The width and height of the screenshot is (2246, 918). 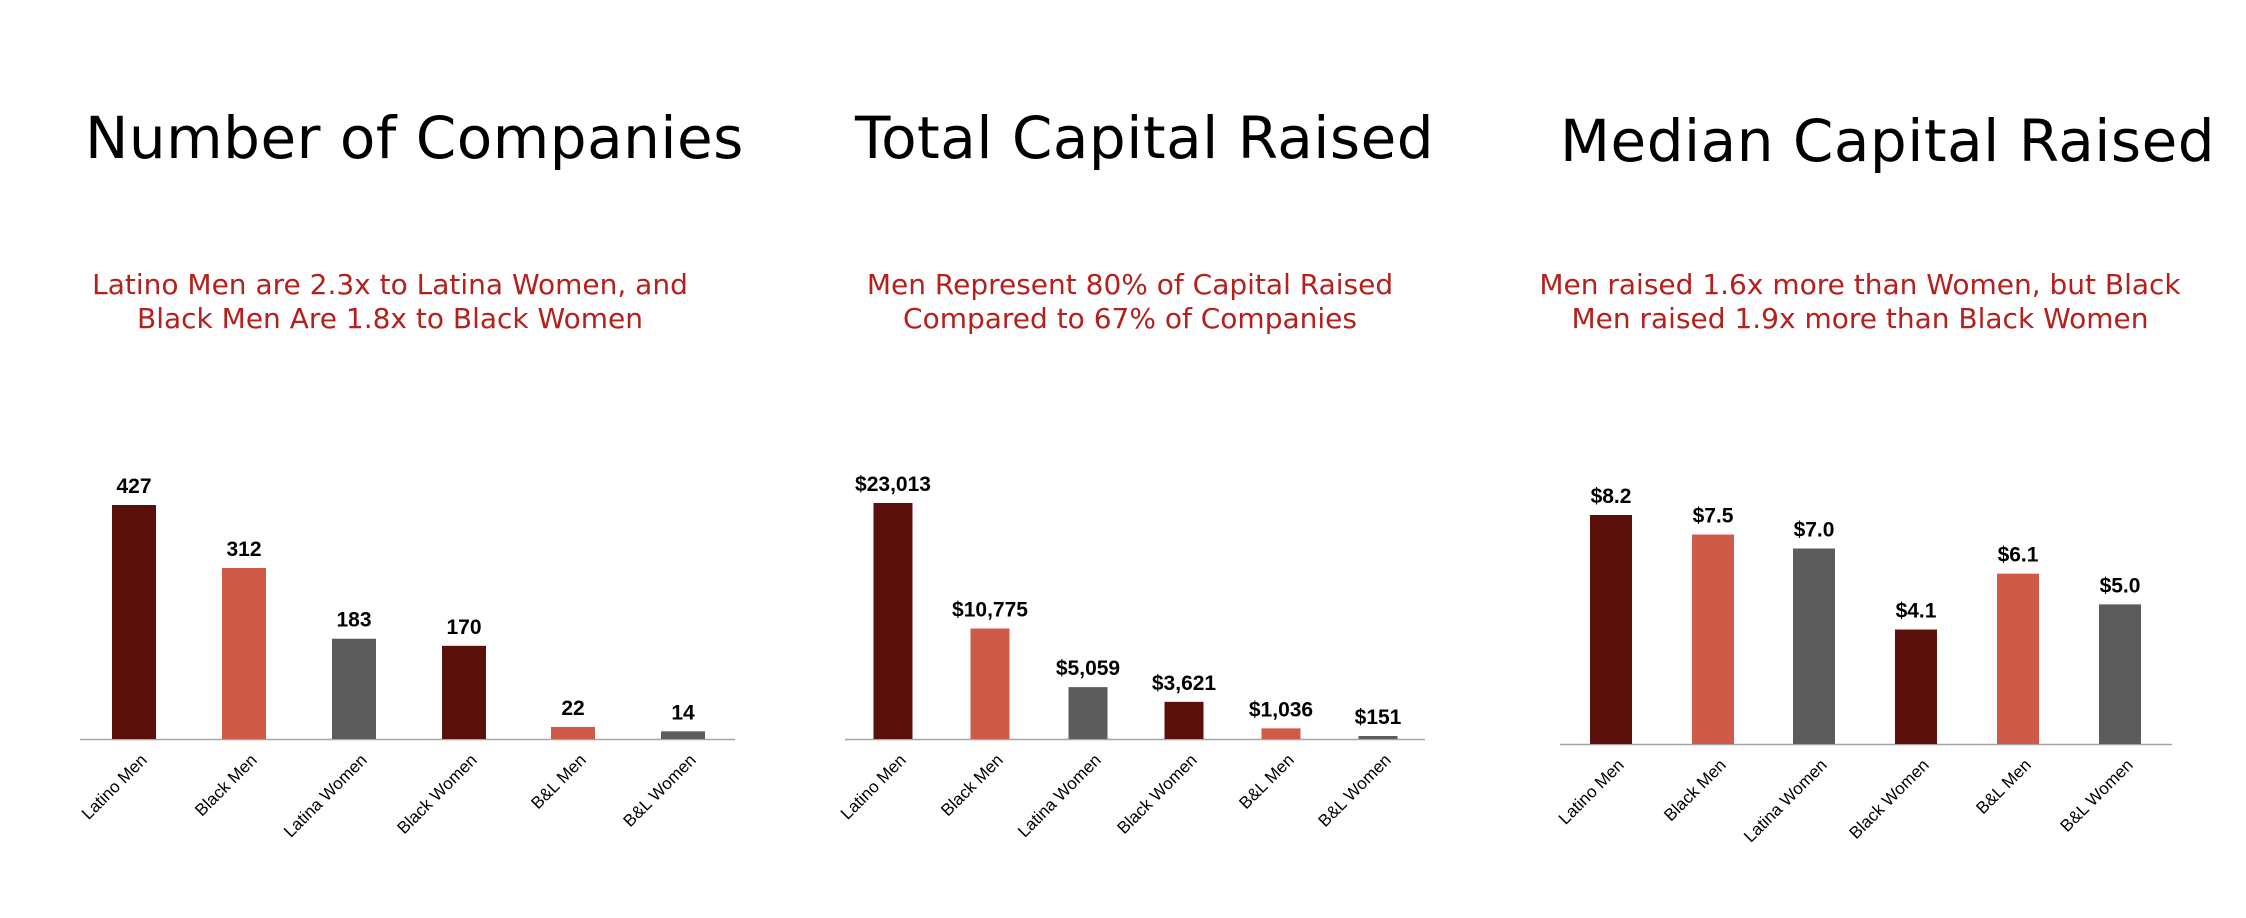 What do you see at coordinates (390, 284) in the screenshot?
I see `subtitle-line: Latino Men are 2.3x to Latina Women, and` at bounding box center [390, 284].